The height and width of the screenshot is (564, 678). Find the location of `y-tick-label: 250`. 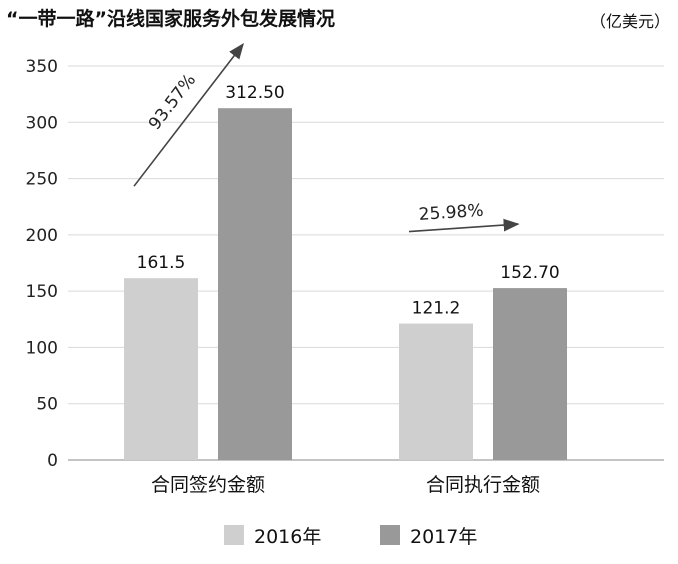

y-tick-label: 250 is located at coordinates (42, 180).